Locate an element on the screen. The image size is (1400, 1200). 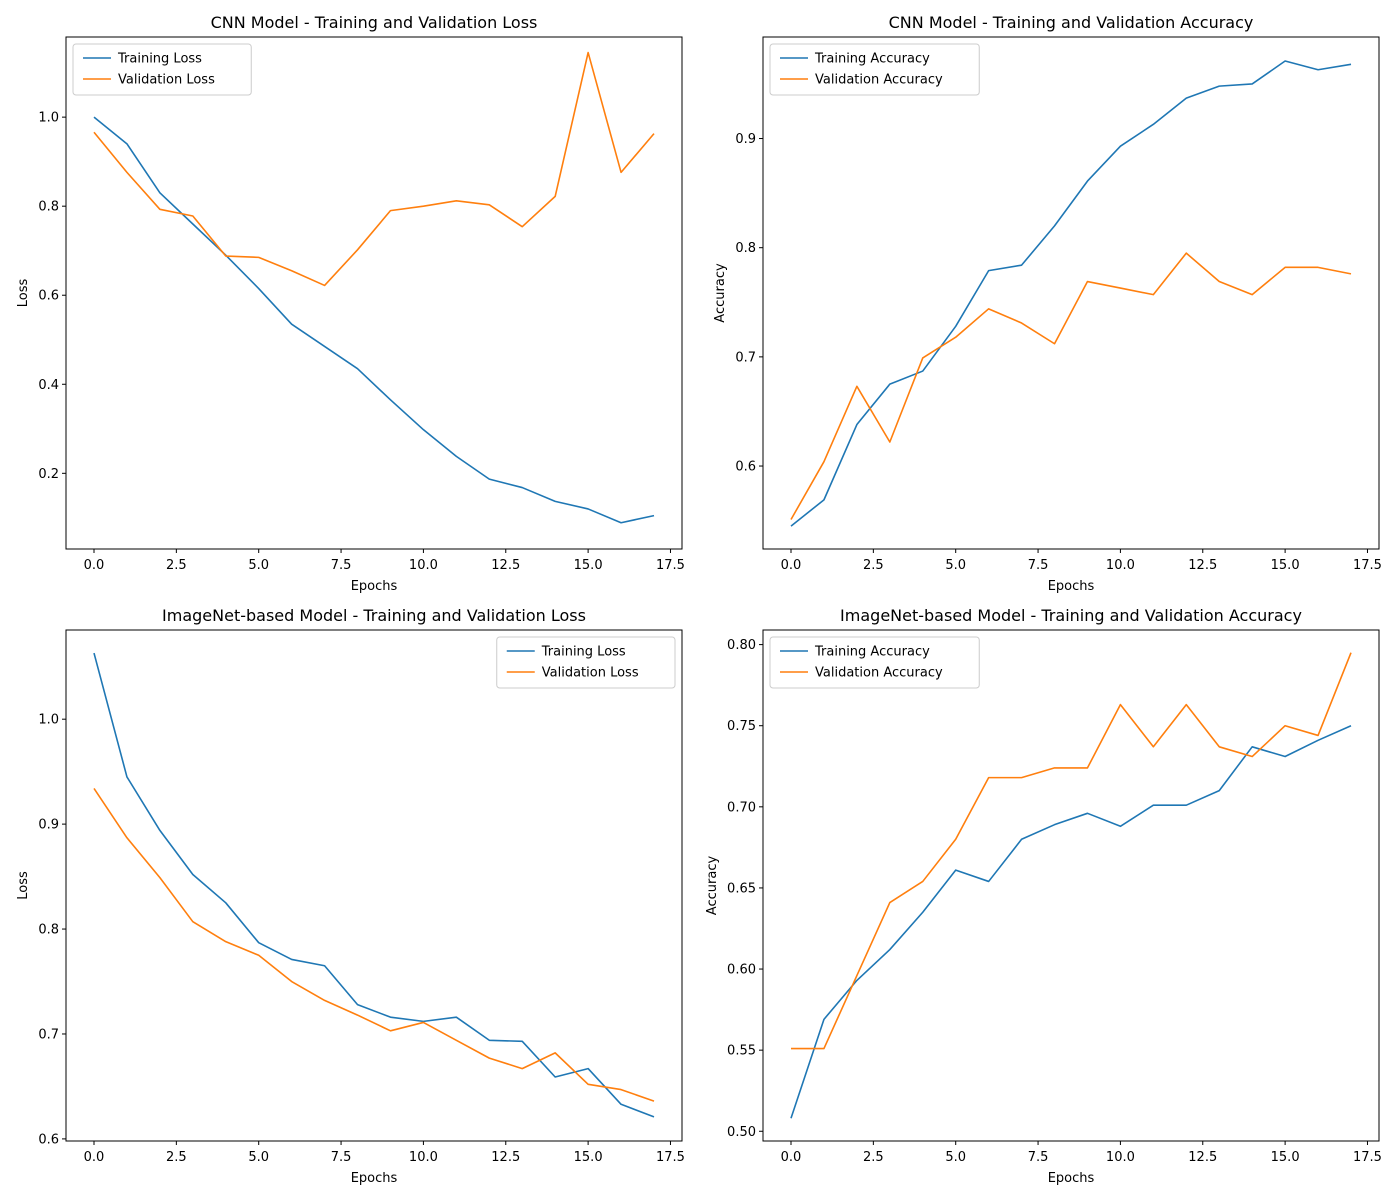
y-tick-label: 0.50 is located at coordinates (741, 1132).